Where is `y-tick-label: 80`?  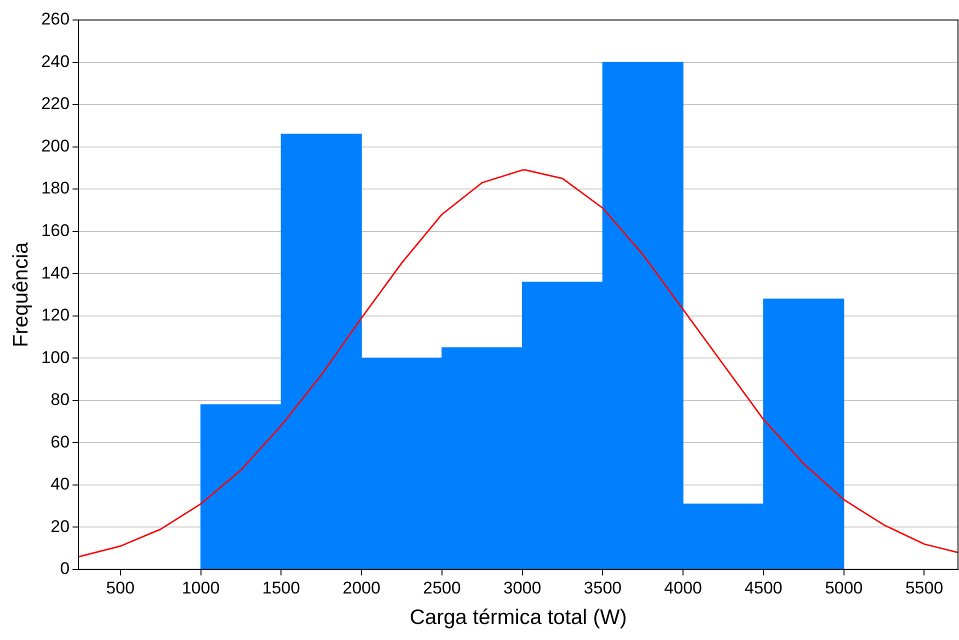
y-tick-label: 80 is located at coordinates (60, 400).